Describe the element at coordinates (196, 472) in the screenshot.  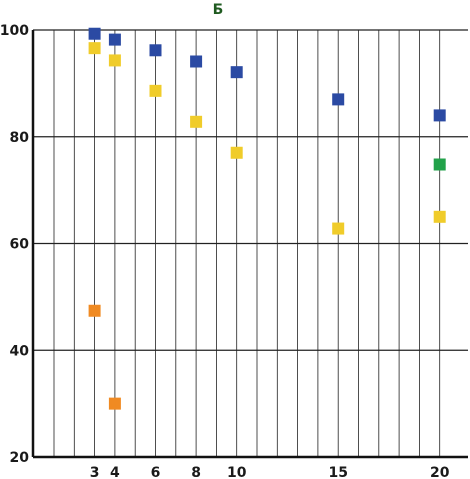
I see `x-tick-label: 8` at that location.